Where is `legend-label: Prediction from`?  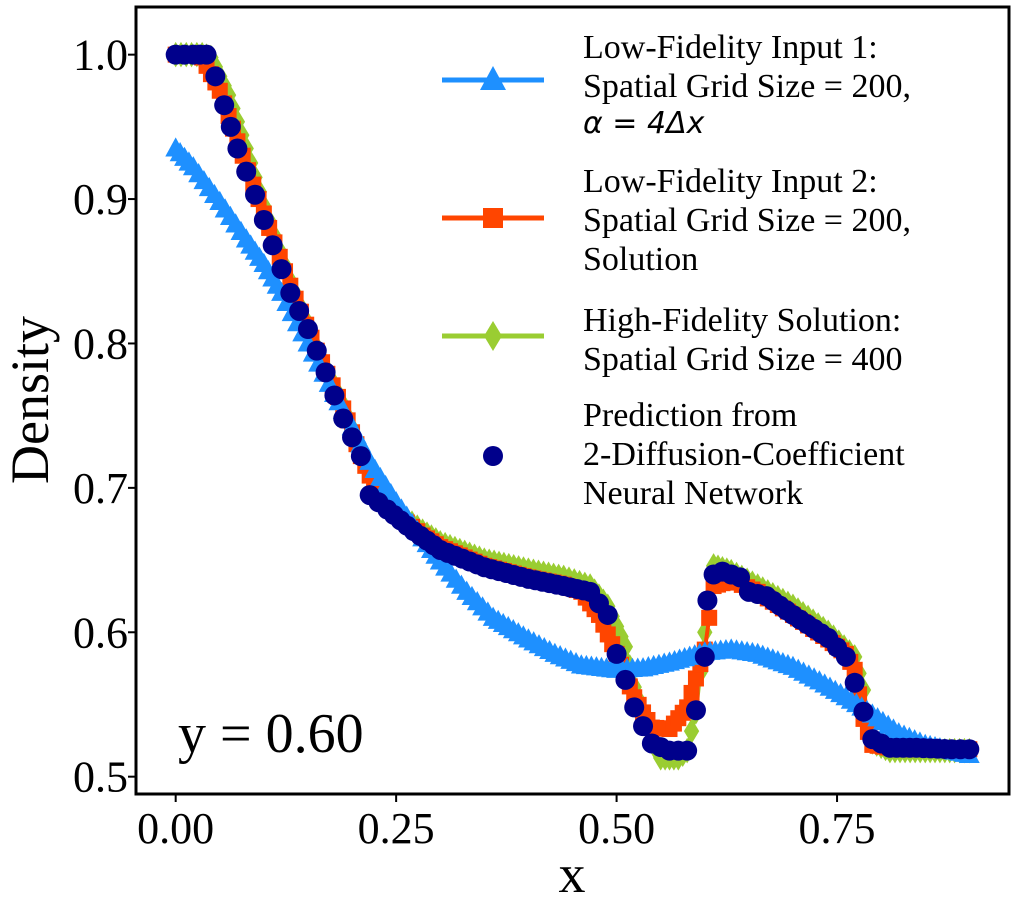
legend-label: Prediction from is located at coordinates (690, 415).